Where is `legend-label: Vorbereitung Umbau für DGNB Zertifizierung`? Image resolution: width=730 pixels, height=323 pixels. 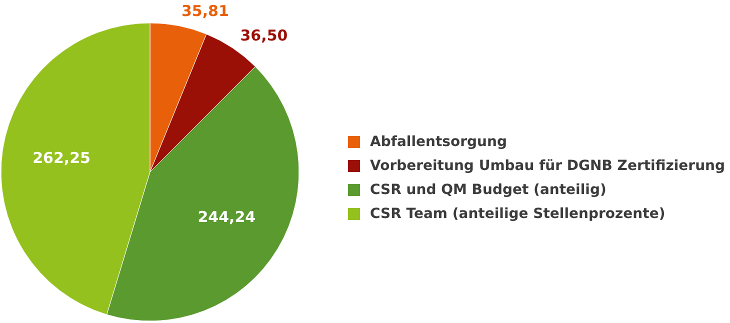
legend-label: Vorbereitung Umbau für DGNB Zertifizierung is located at coordinates (548, 166).